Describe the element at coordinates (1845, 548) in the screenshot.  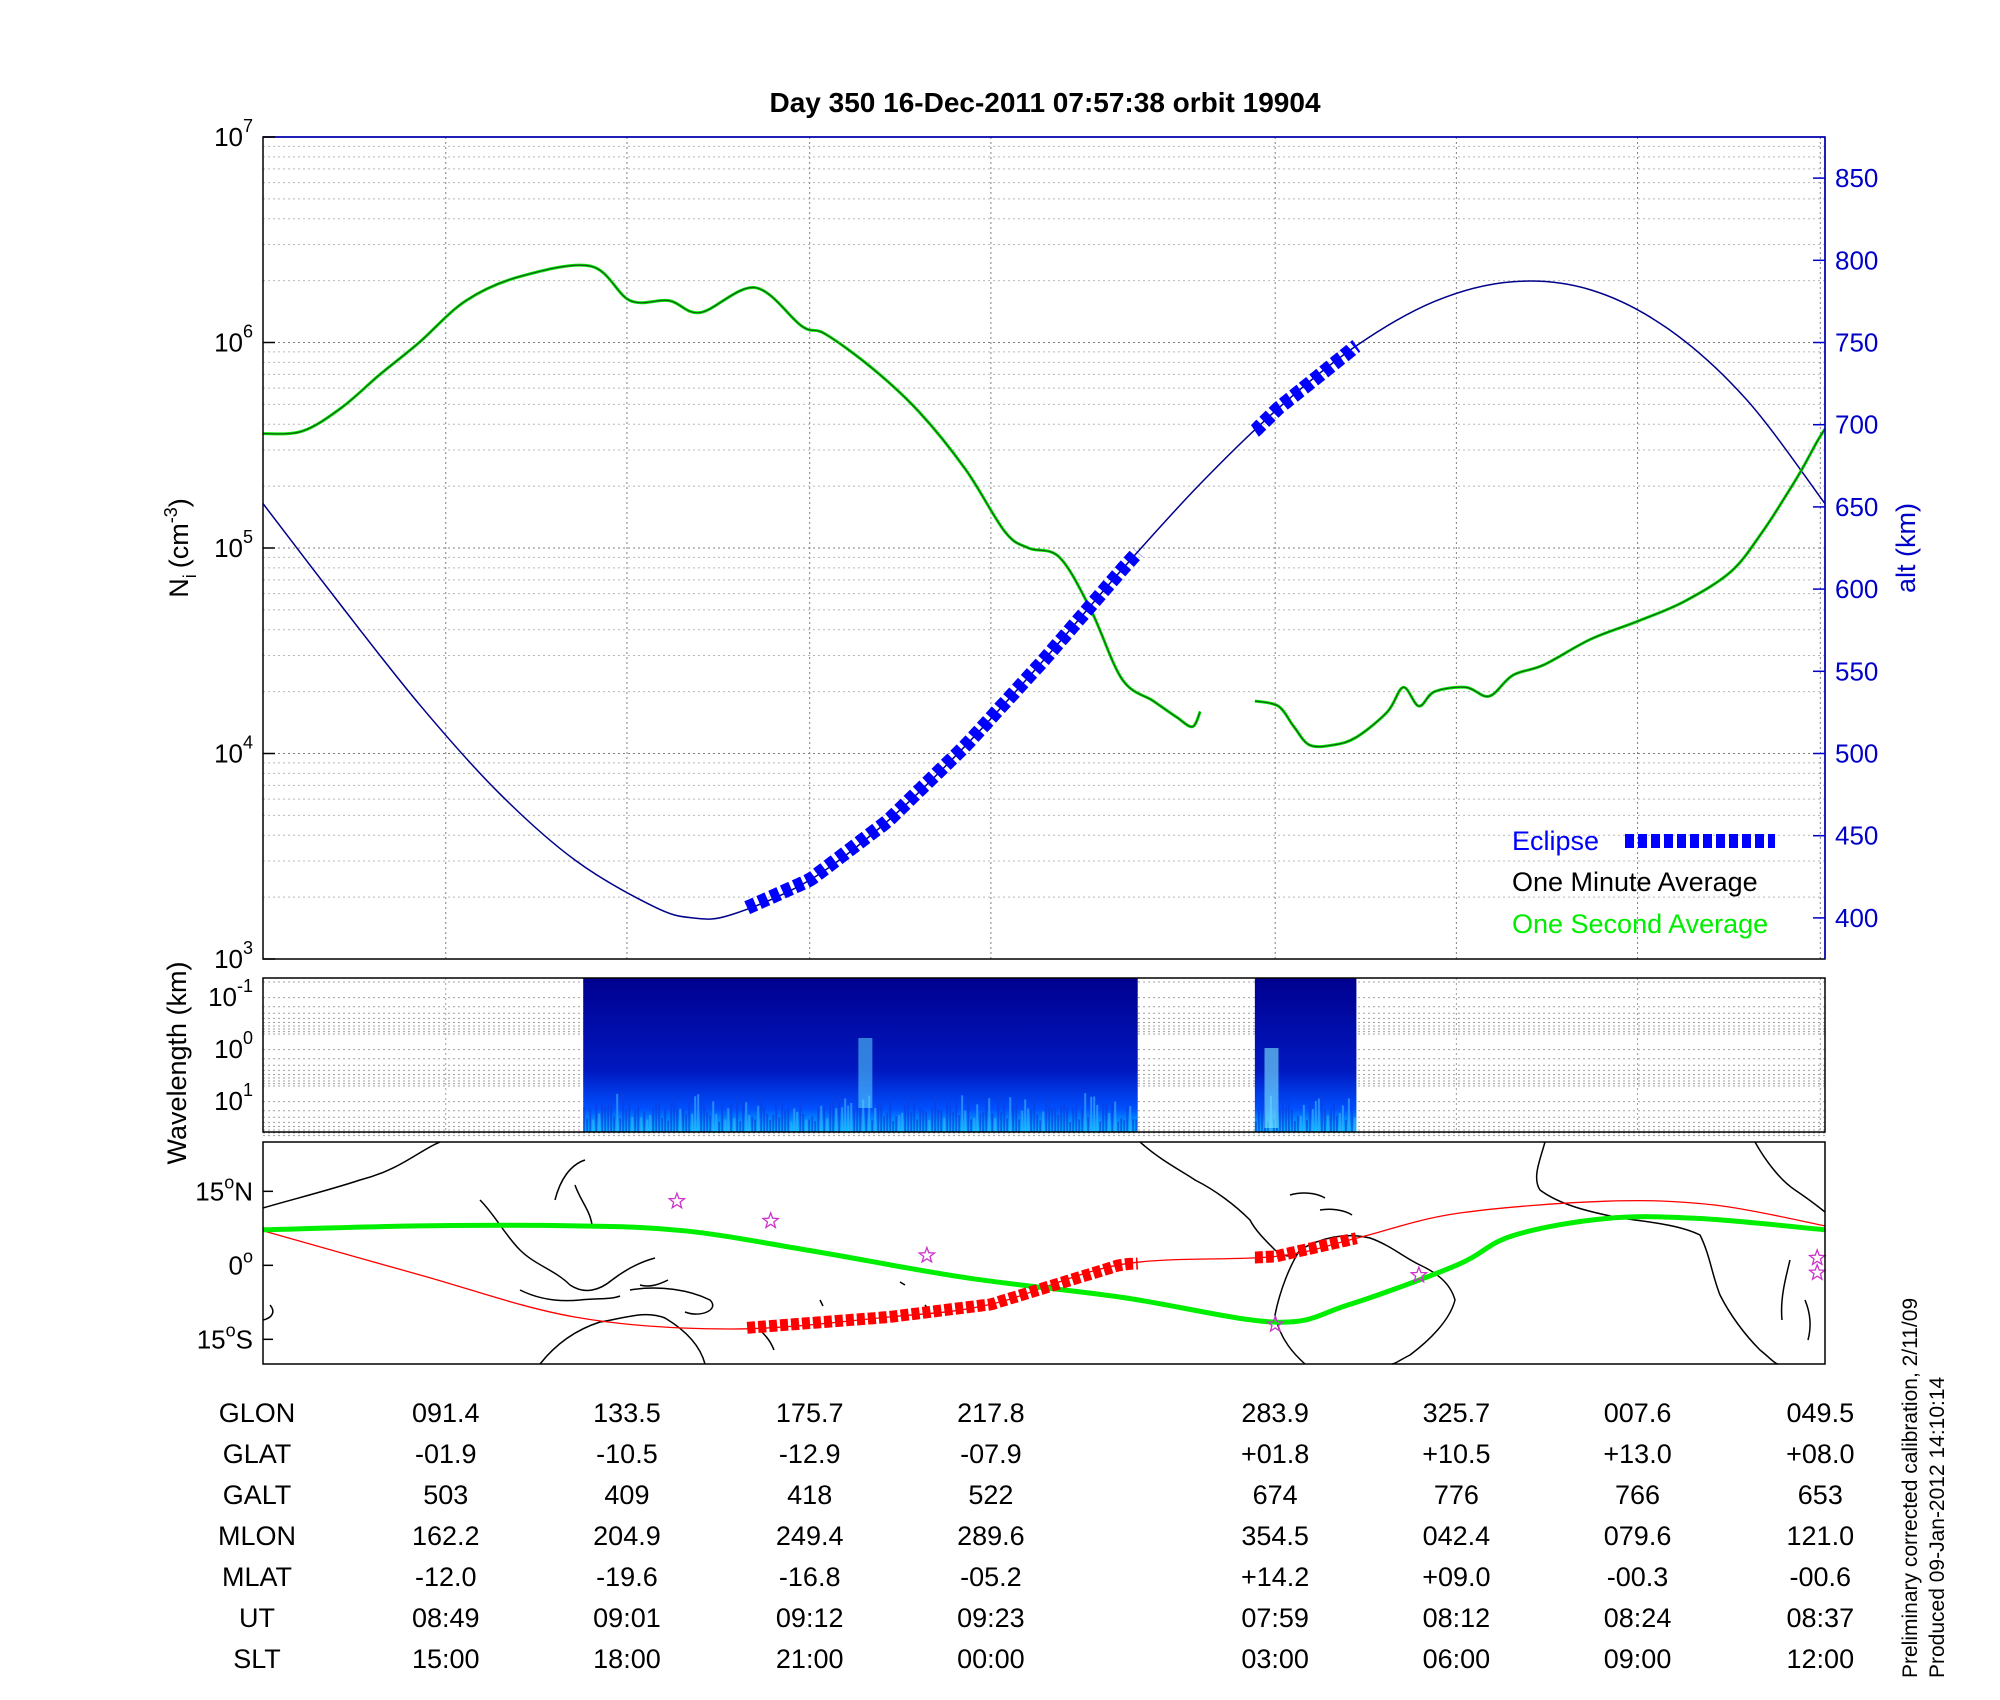
I see `right-axis-ticks: 400 450 500 550 600 650 700 750 800 850` at that location.